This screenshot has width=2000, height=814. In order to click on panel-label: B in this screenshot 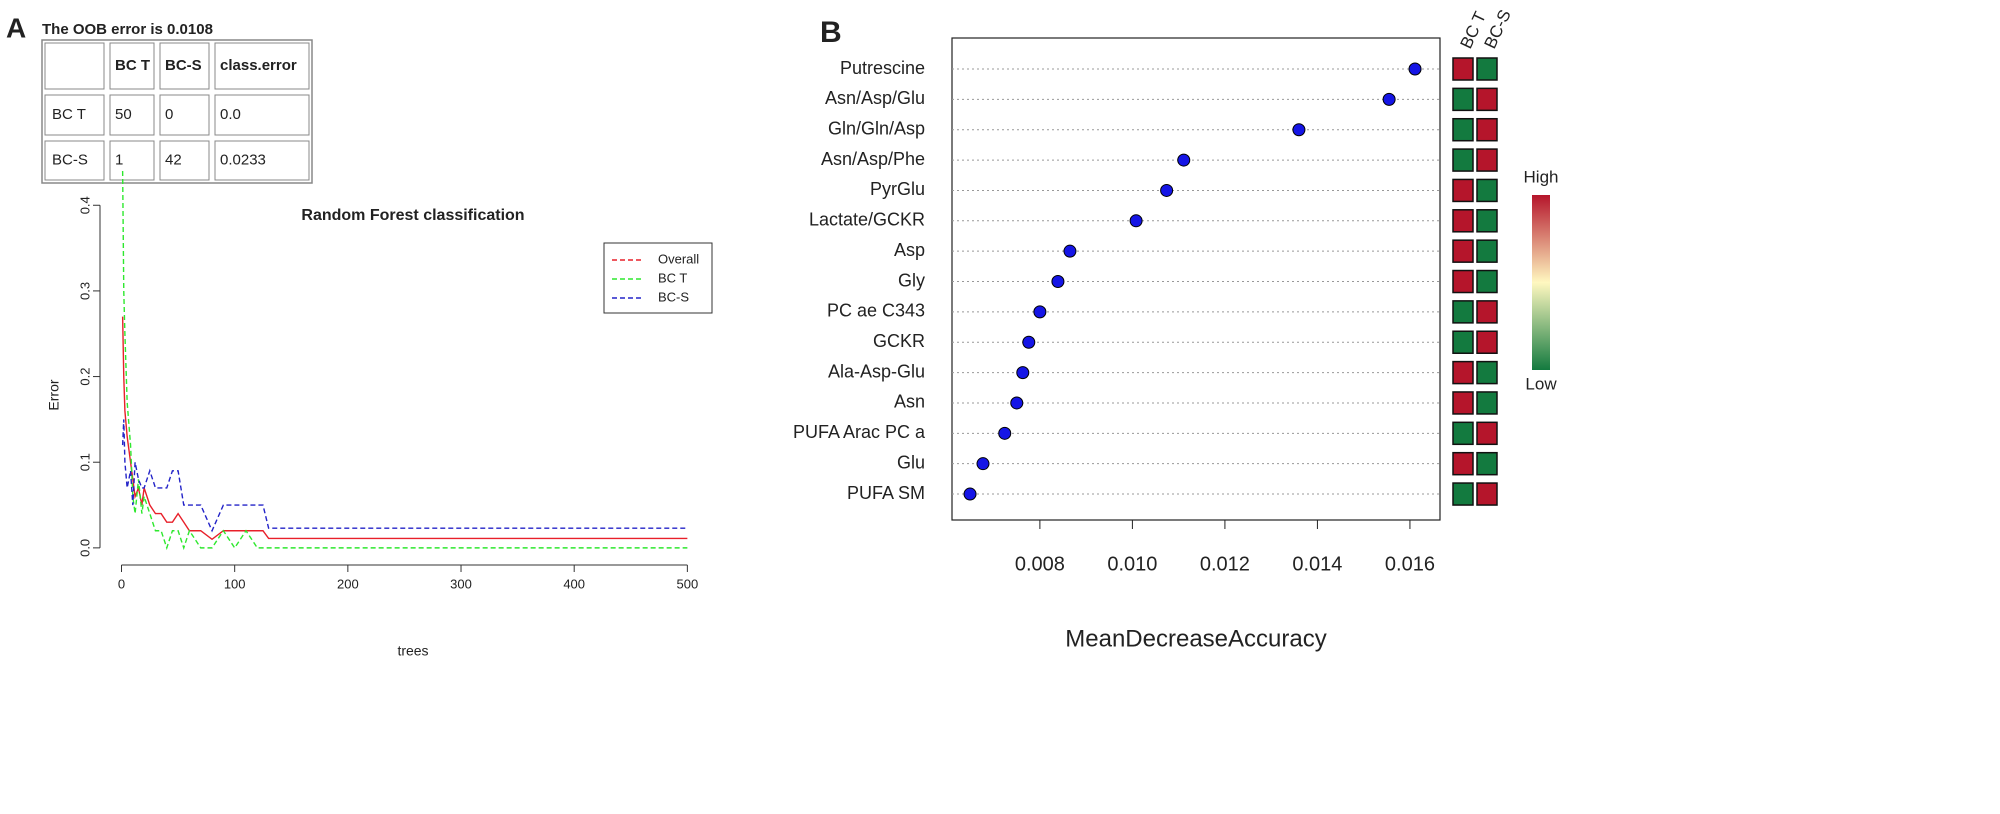, I will do `click(831, 32)`.